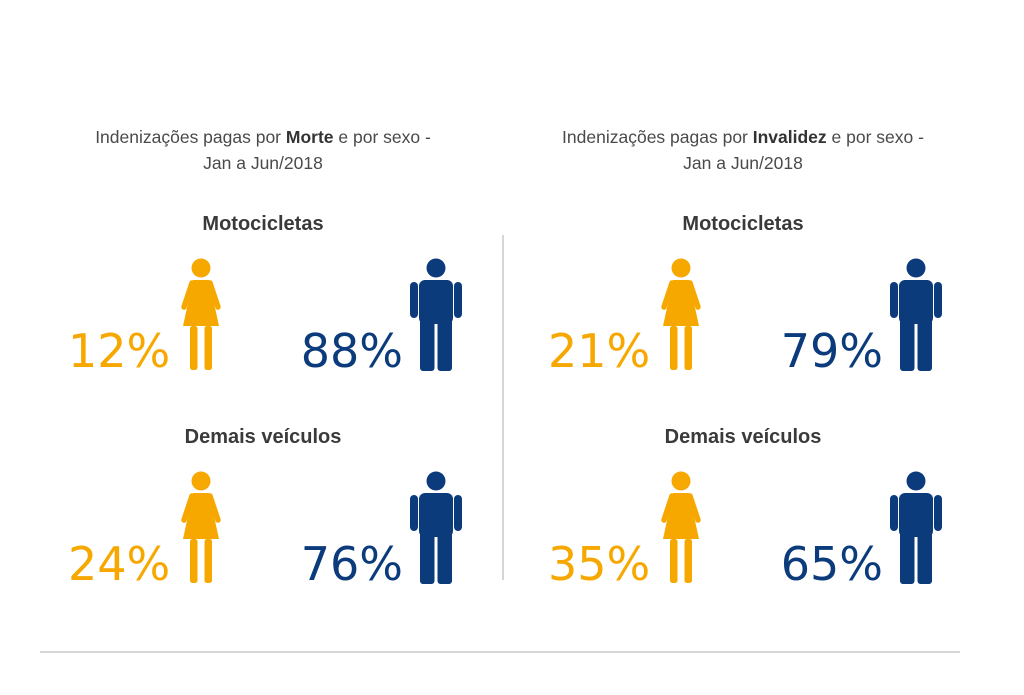 The image size is (1024, 695). I want to click on vertical-divider, so click(503, 407).